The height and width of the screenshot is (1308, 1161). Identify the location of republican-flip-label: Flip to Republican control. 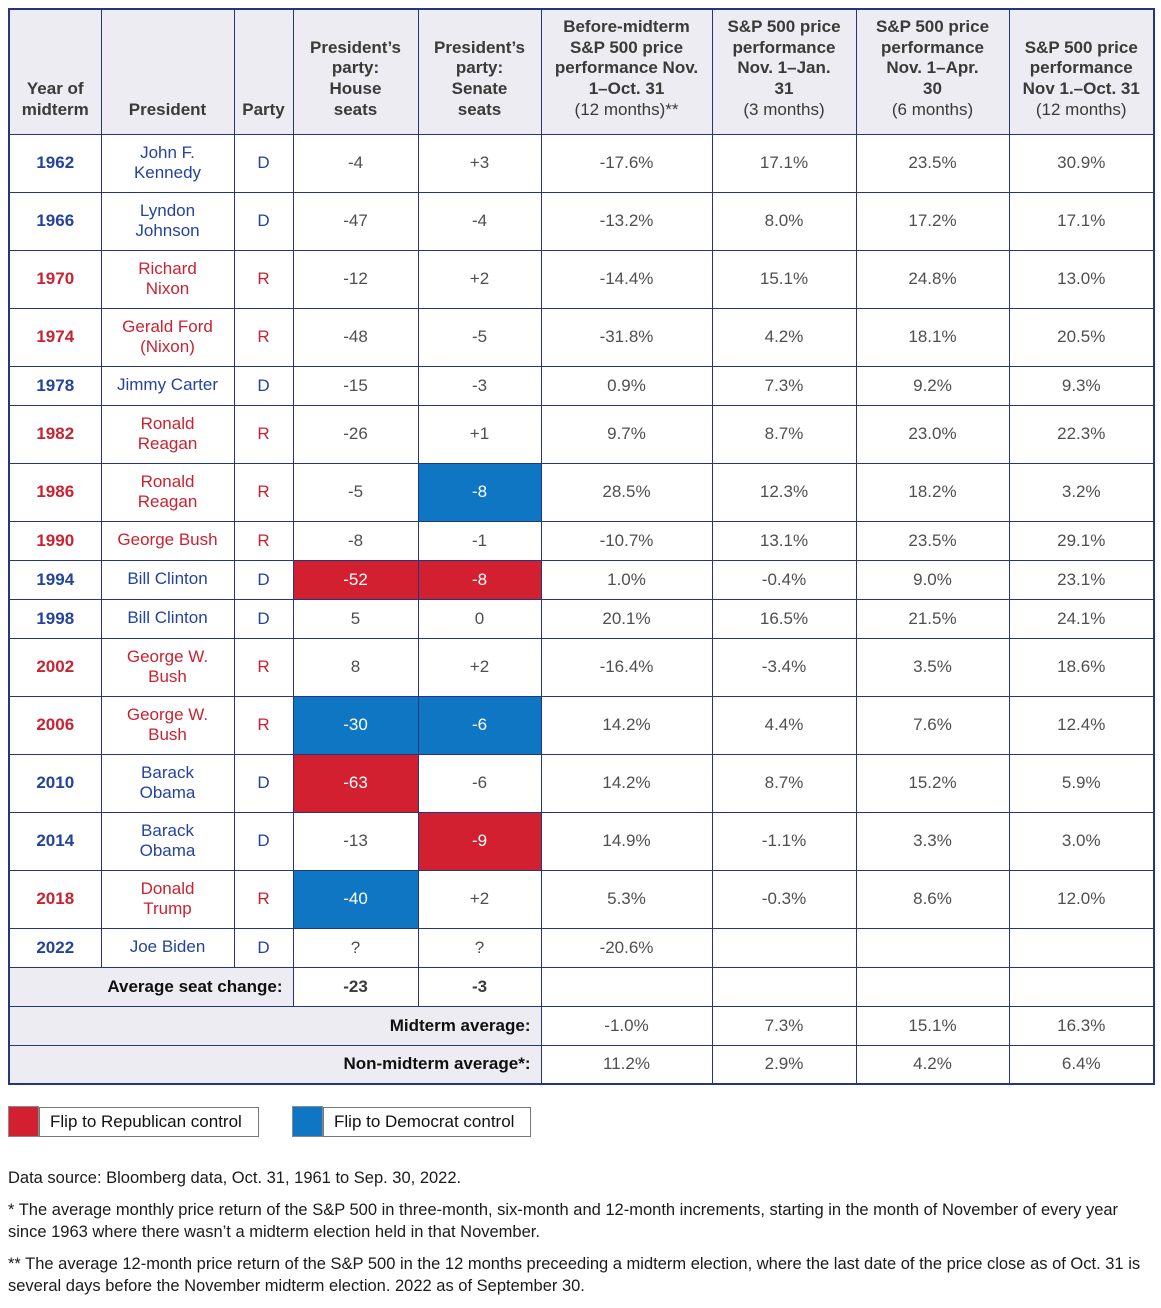
(149, 1121).